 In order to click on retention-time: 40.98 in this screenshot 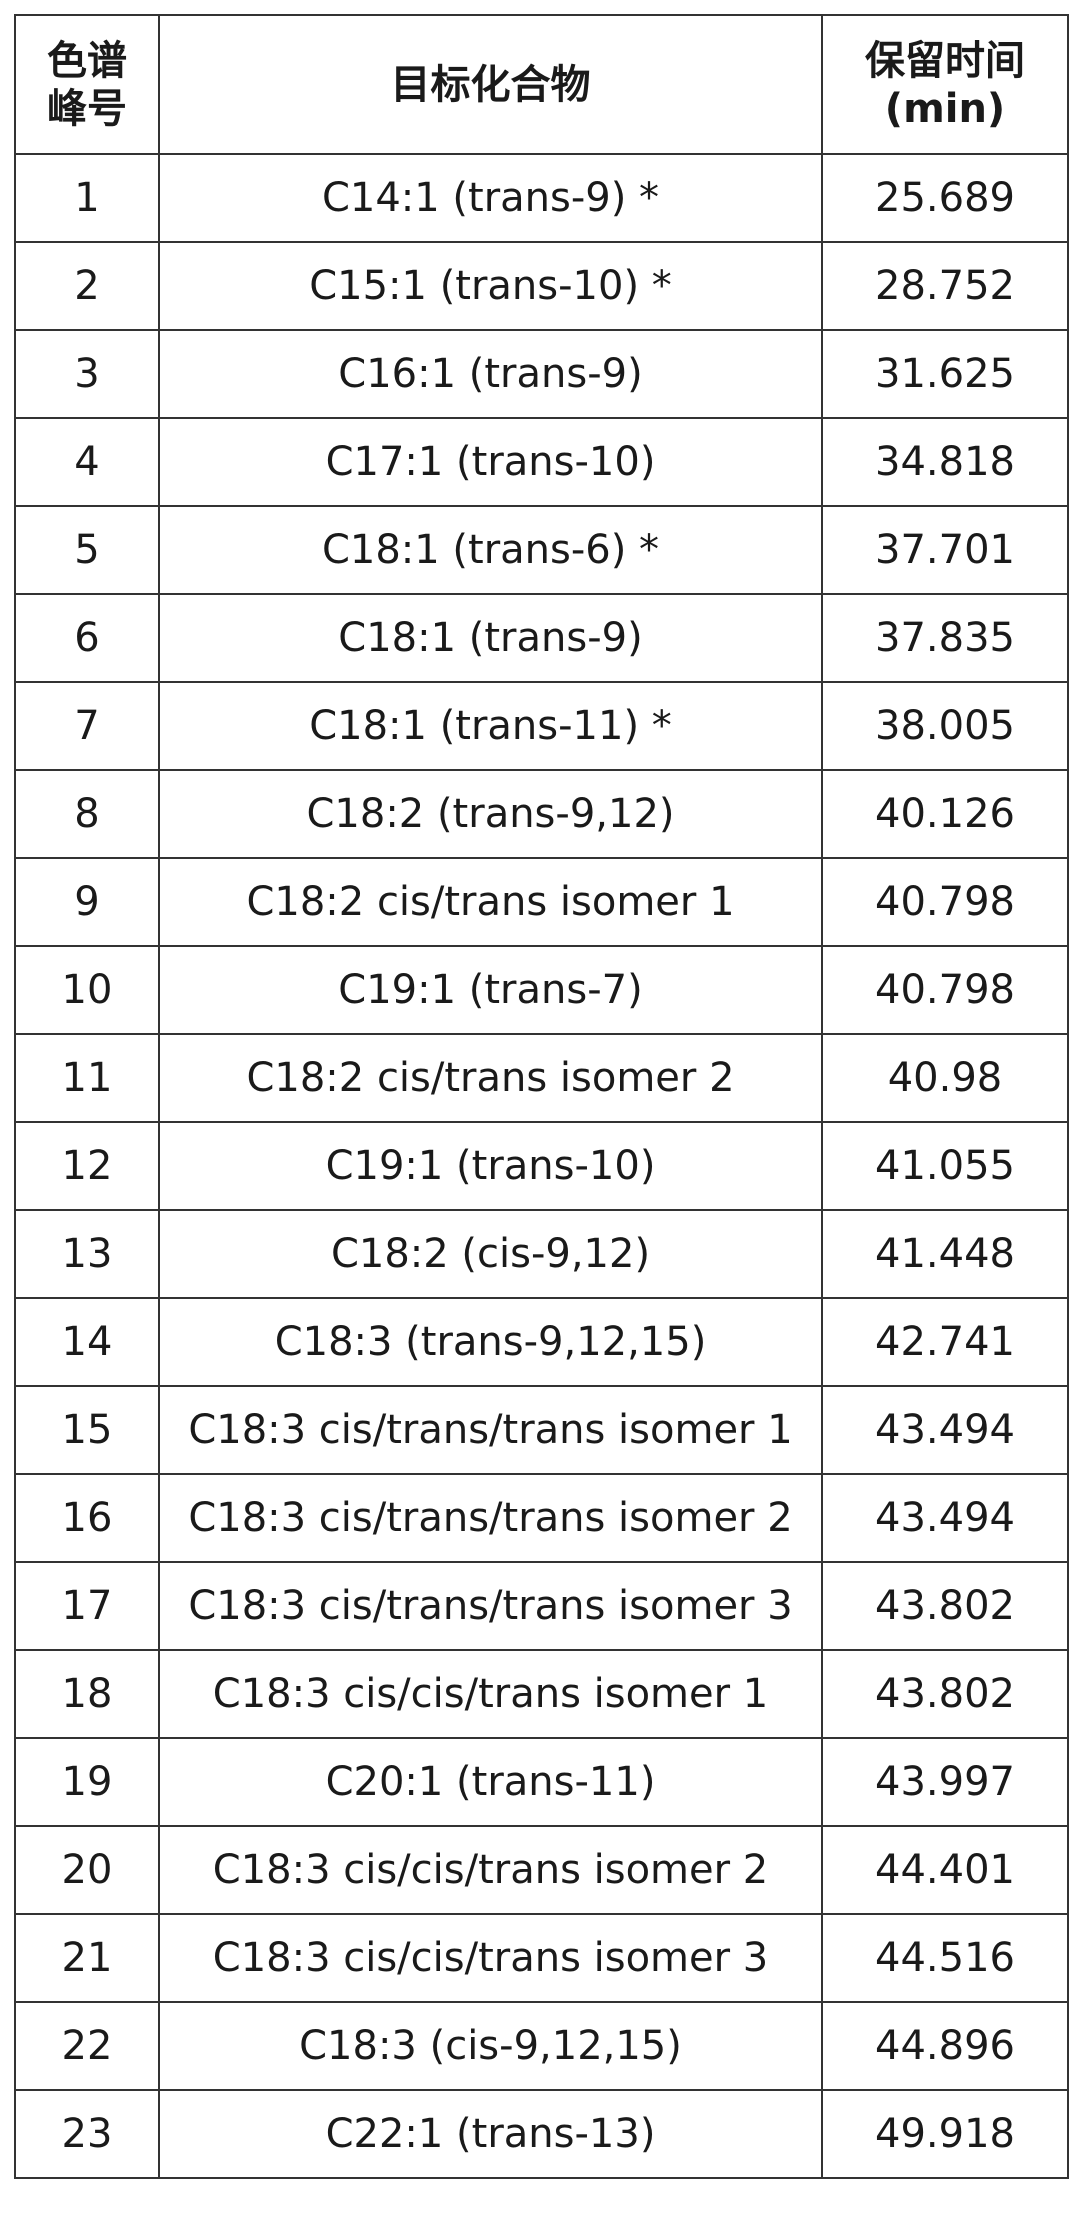, I will do `click(945, 1078)`.